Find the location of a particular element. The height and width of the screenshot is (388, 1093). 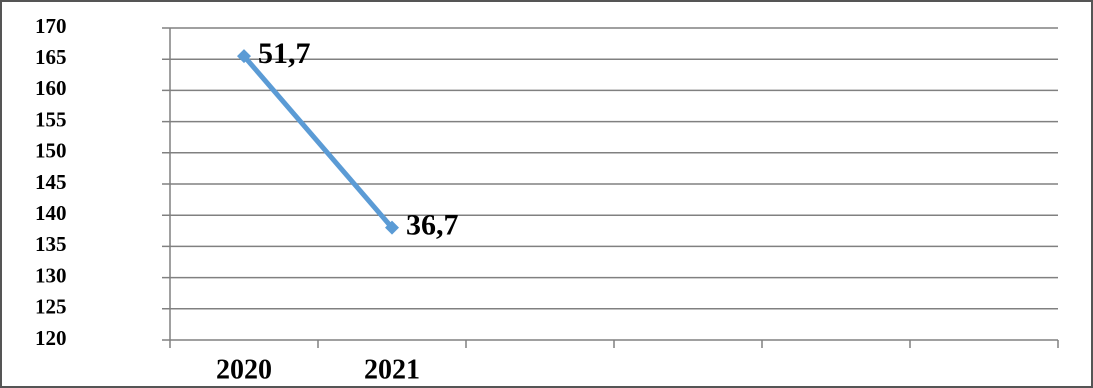

y-tick-label: 130 is located at coordinates (51, 275).